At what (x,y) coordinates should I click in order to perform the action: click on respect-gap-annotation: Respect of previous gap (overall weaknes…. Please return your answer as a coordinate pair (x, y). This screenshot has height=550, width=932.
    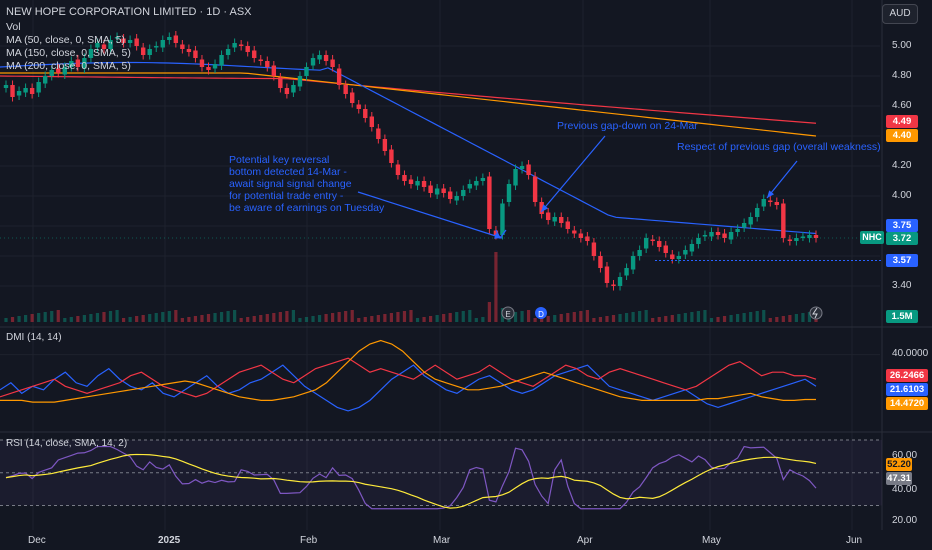
    Looking at the image, I should click on (779, 147).